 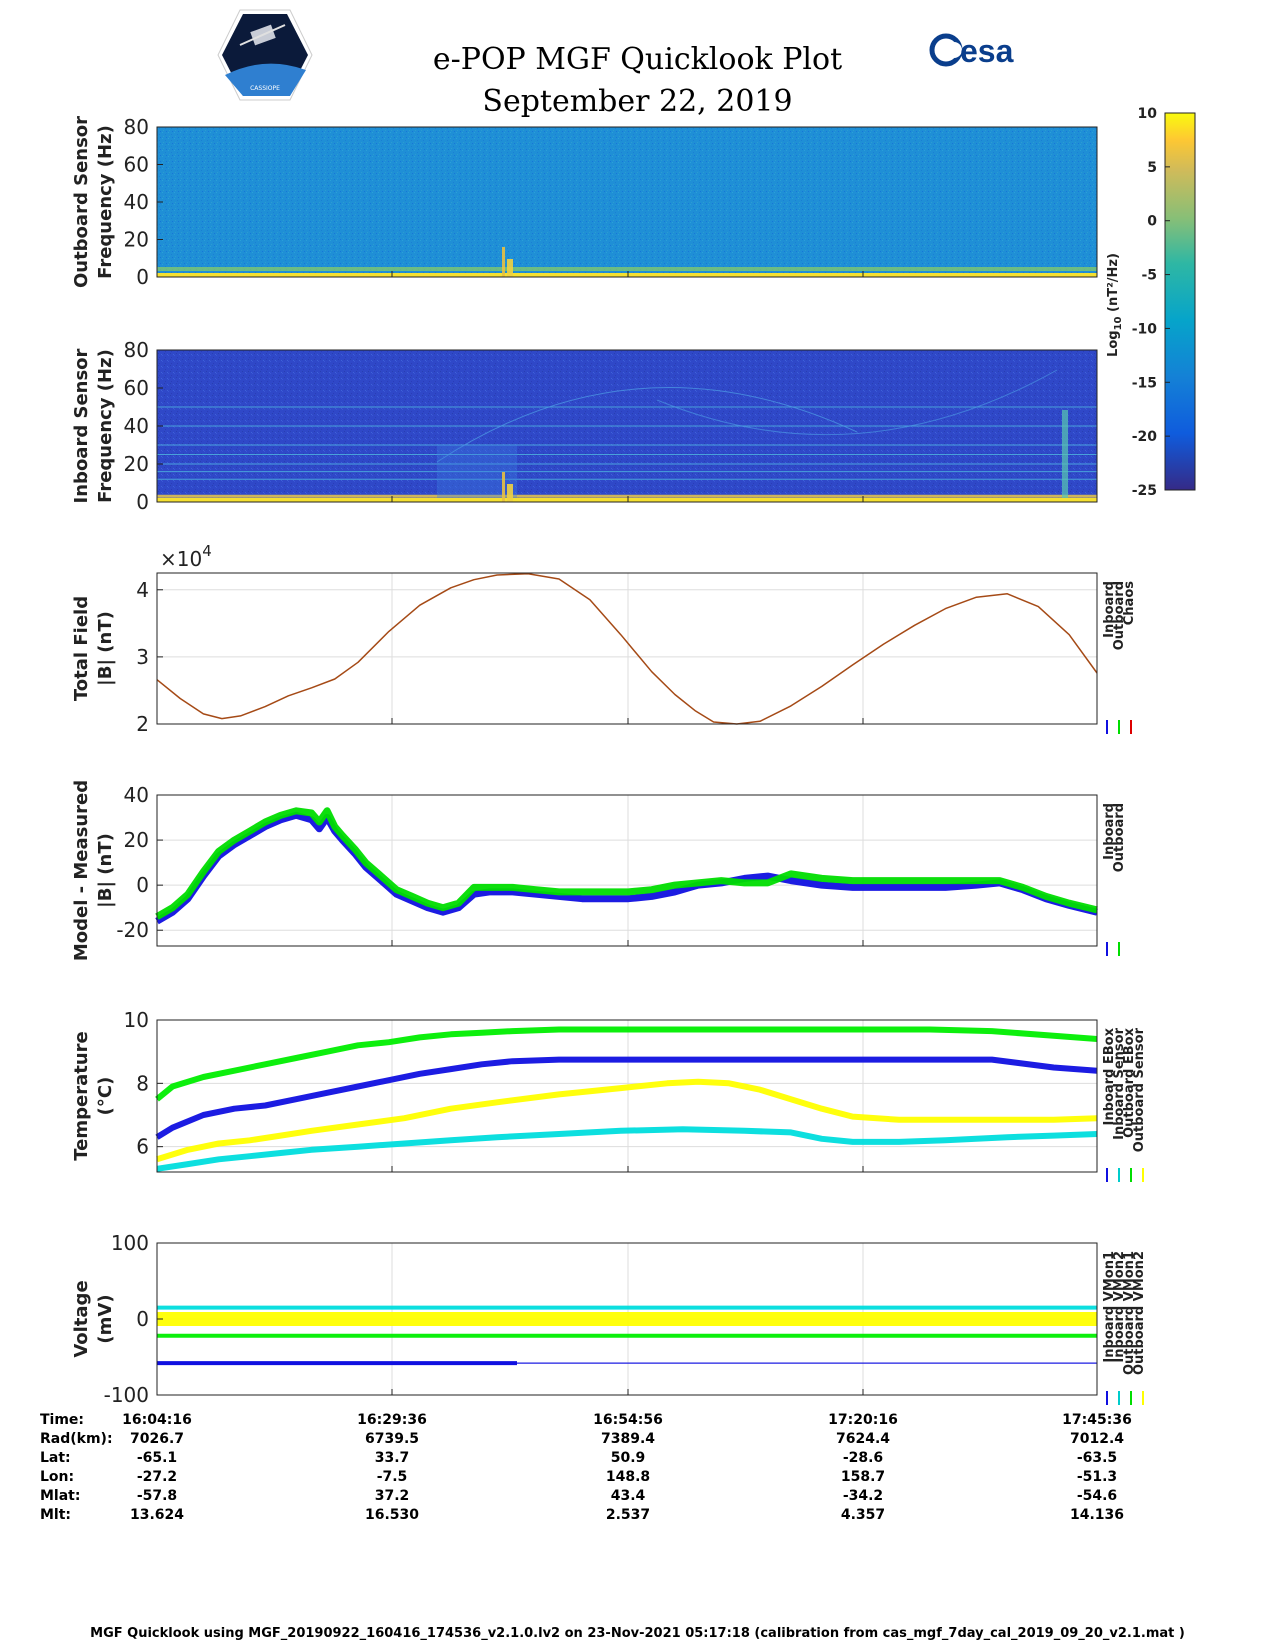 What do you see at coordinates (1129, 1082) in the screenshot?
I see `temperature-legend-label: Outboard EBox` at bounding box center [1129, 1082].